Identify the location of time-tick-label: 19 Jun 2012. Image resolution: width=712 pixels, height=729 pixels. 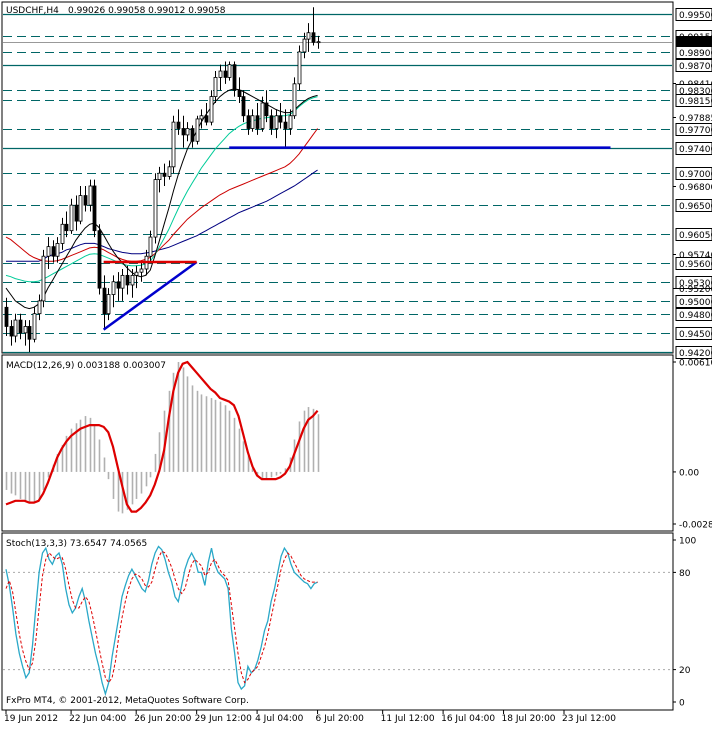
(31, 719).